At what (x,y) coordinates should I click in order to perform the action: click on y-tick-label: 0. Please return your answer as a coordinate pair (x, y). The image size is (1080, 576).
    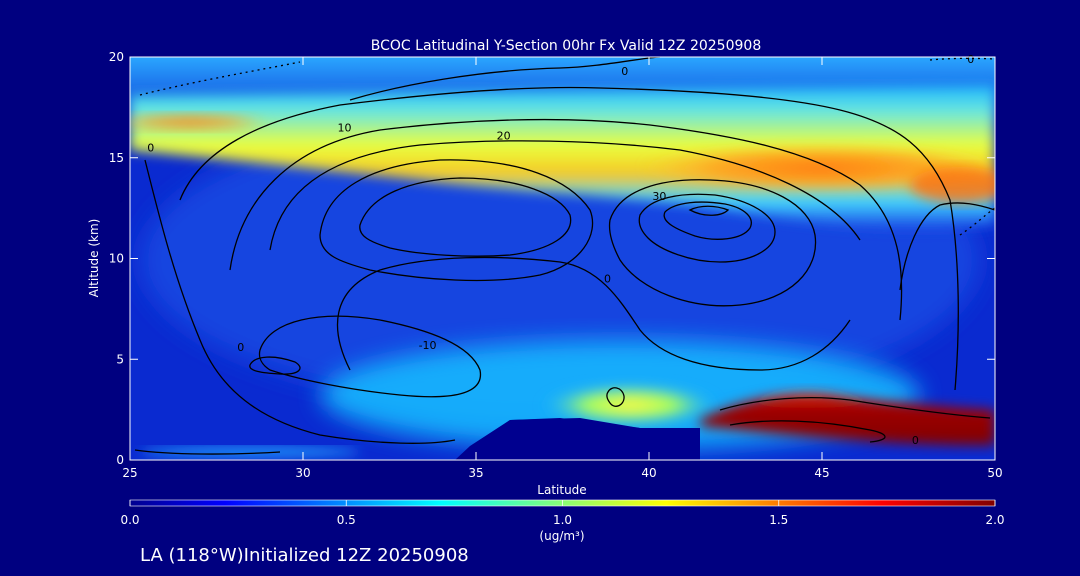
    Looking at the image, I should click on (120, 460).